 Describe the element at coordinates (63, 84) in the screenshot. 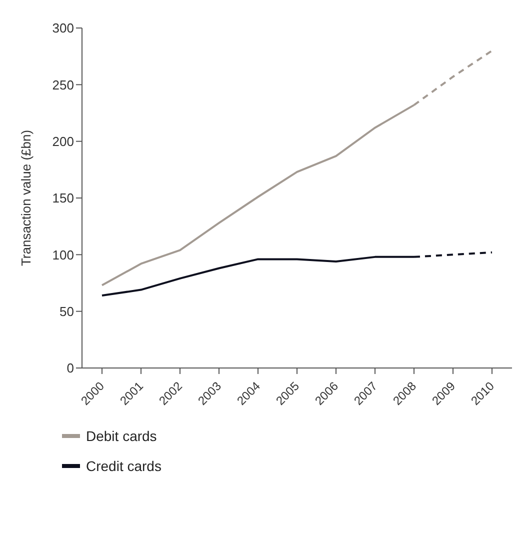

I see `y-tick-label: 250` at that location.